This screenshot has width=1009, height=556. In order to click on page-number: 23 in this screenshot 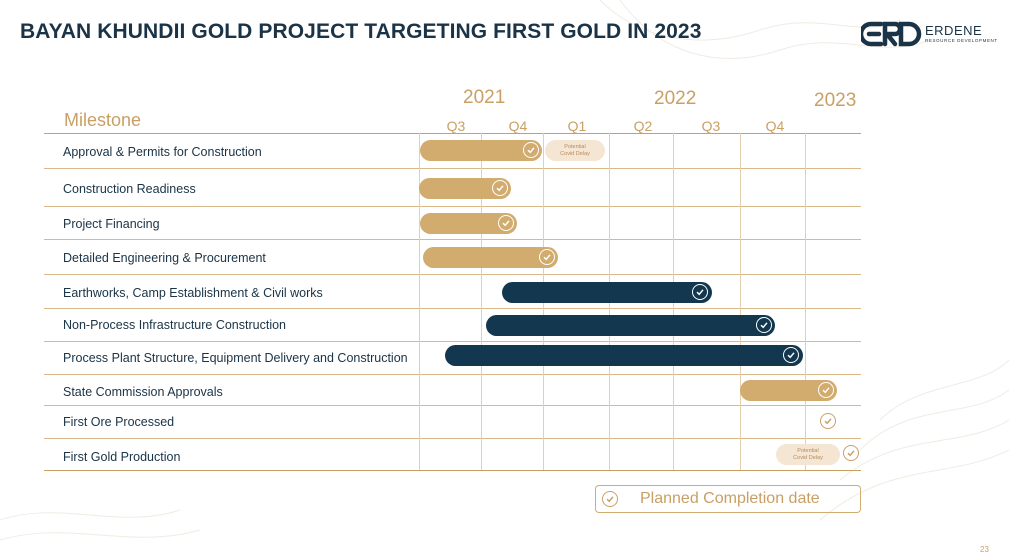, I will do `click(984, 549)`.